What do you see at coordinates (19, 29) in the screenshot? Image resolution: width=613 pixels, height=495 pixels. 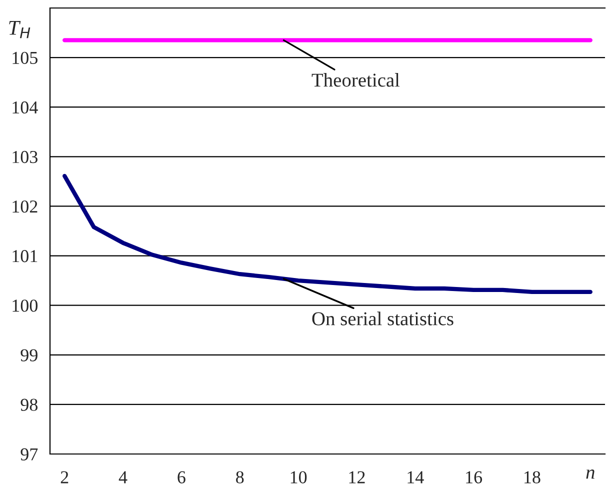 I see `y-axis-title: T$_{H}$` at bounding box center [19, 29].